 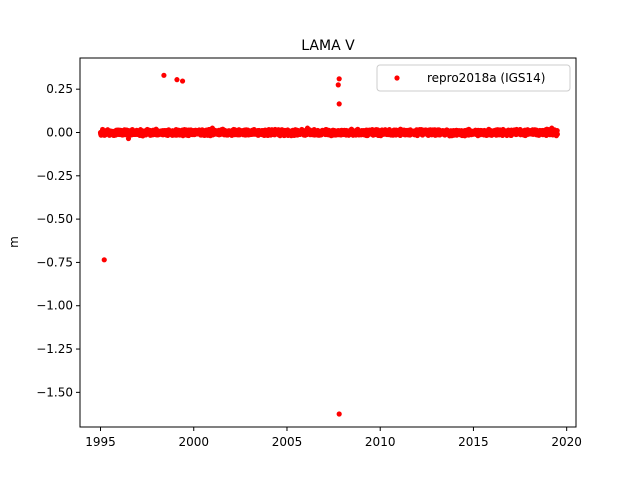 What do you see at coordinates (557, 134) in the screenshot?
I see `data-point` at bounding box center [557, 134].